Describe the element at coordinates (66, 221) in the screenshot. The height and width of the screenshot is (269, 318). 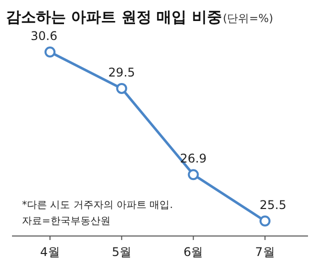
I see `annotation: 자료=한국부동산원` at that location.